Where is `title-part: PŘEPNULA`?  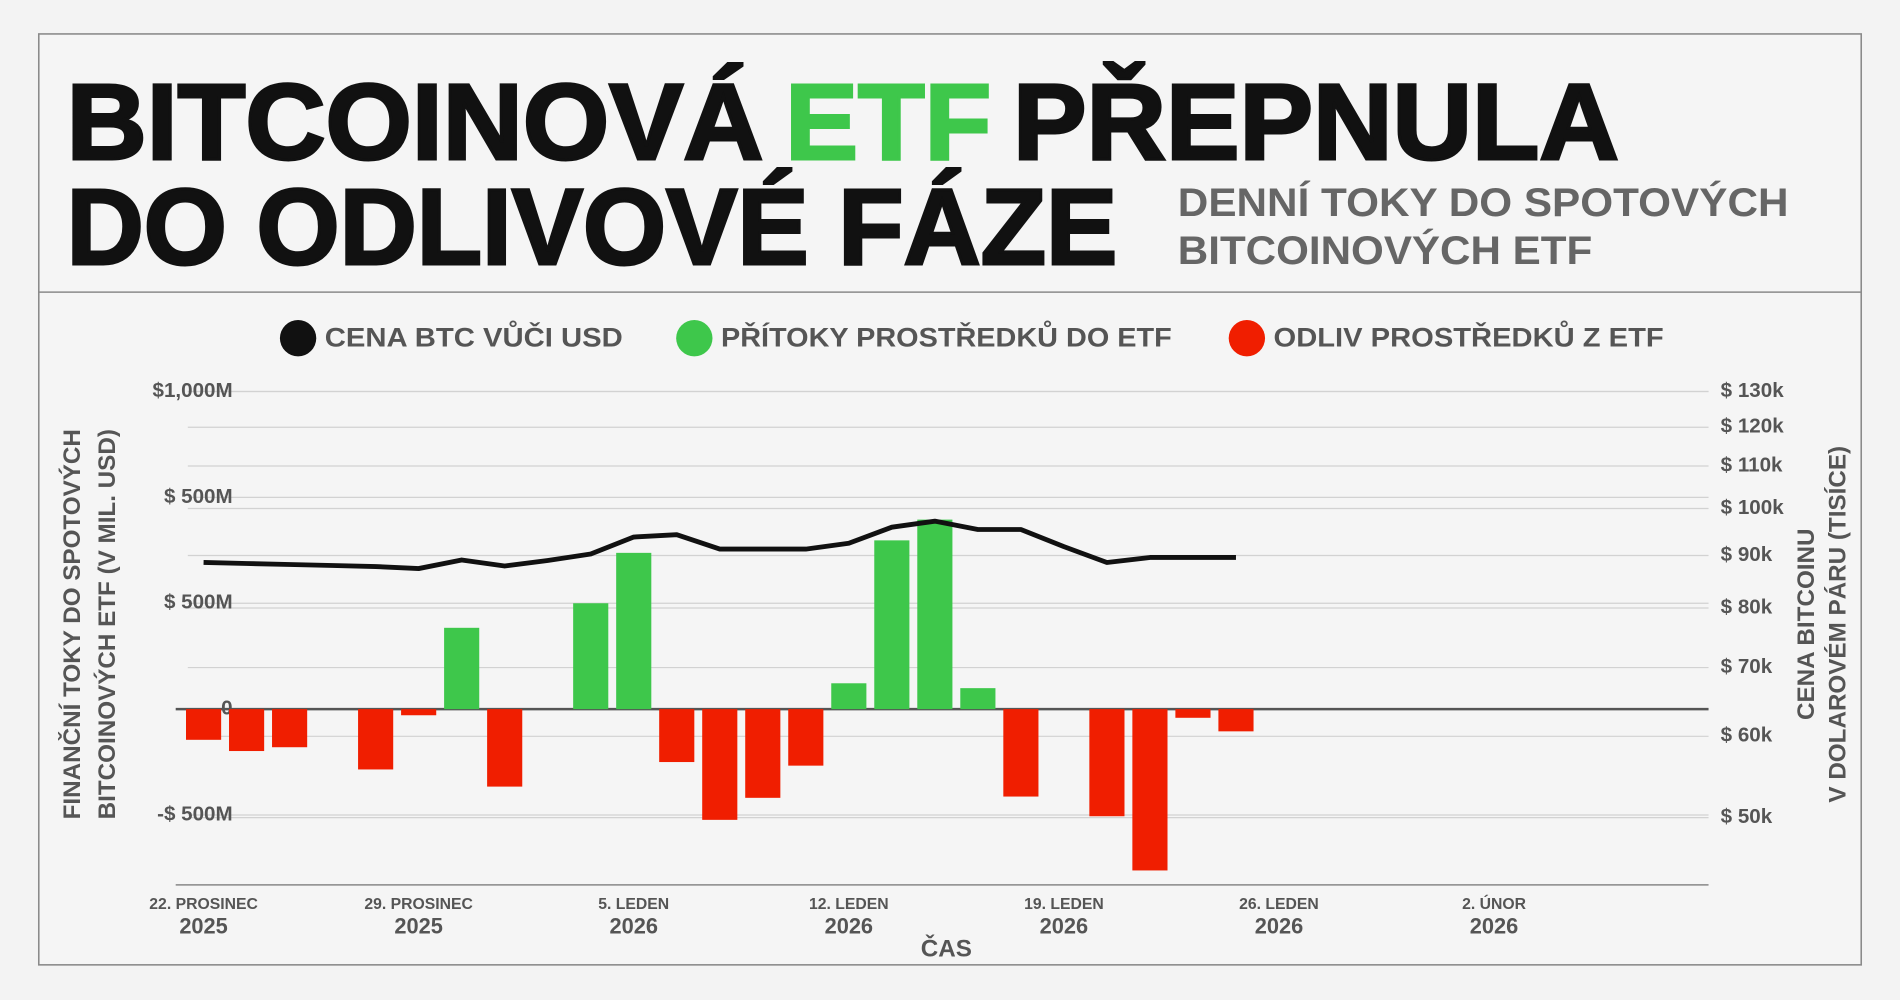 title-part: PŘEPNULA is located at coordinates (1316, 121).